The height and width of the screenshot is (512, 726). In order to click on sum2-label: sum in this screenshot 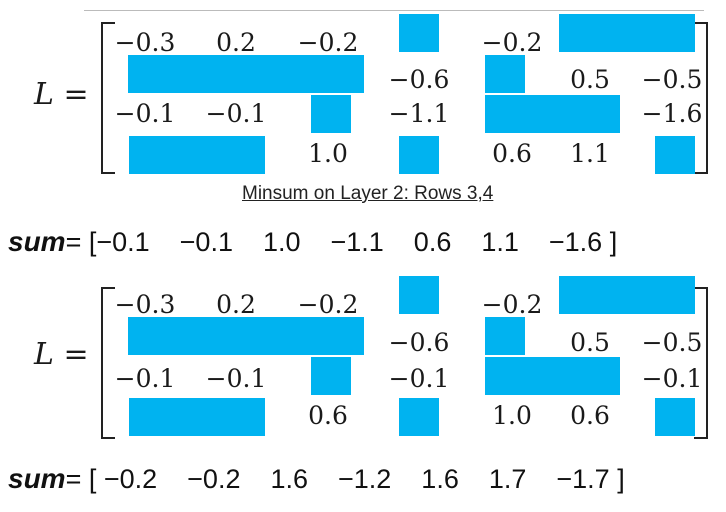, I will do `click(37, 478)`.